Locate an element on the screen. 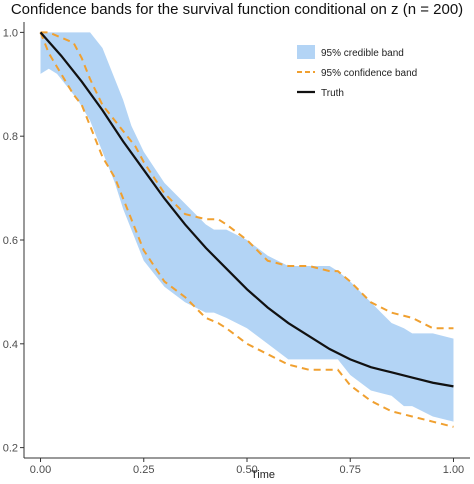  legend-swatch-credible-band is located at coordinates (306, 52).